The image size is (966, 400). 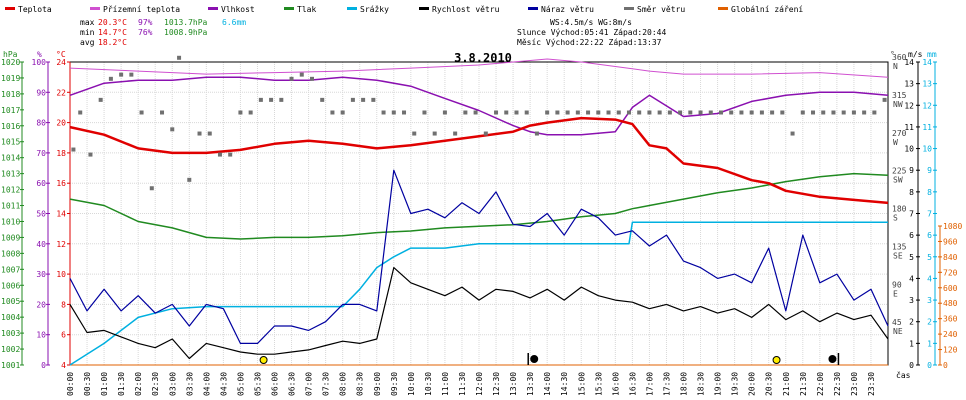 I want to click on axis-x-label-37: 18:30, so click(x=701, y=384).